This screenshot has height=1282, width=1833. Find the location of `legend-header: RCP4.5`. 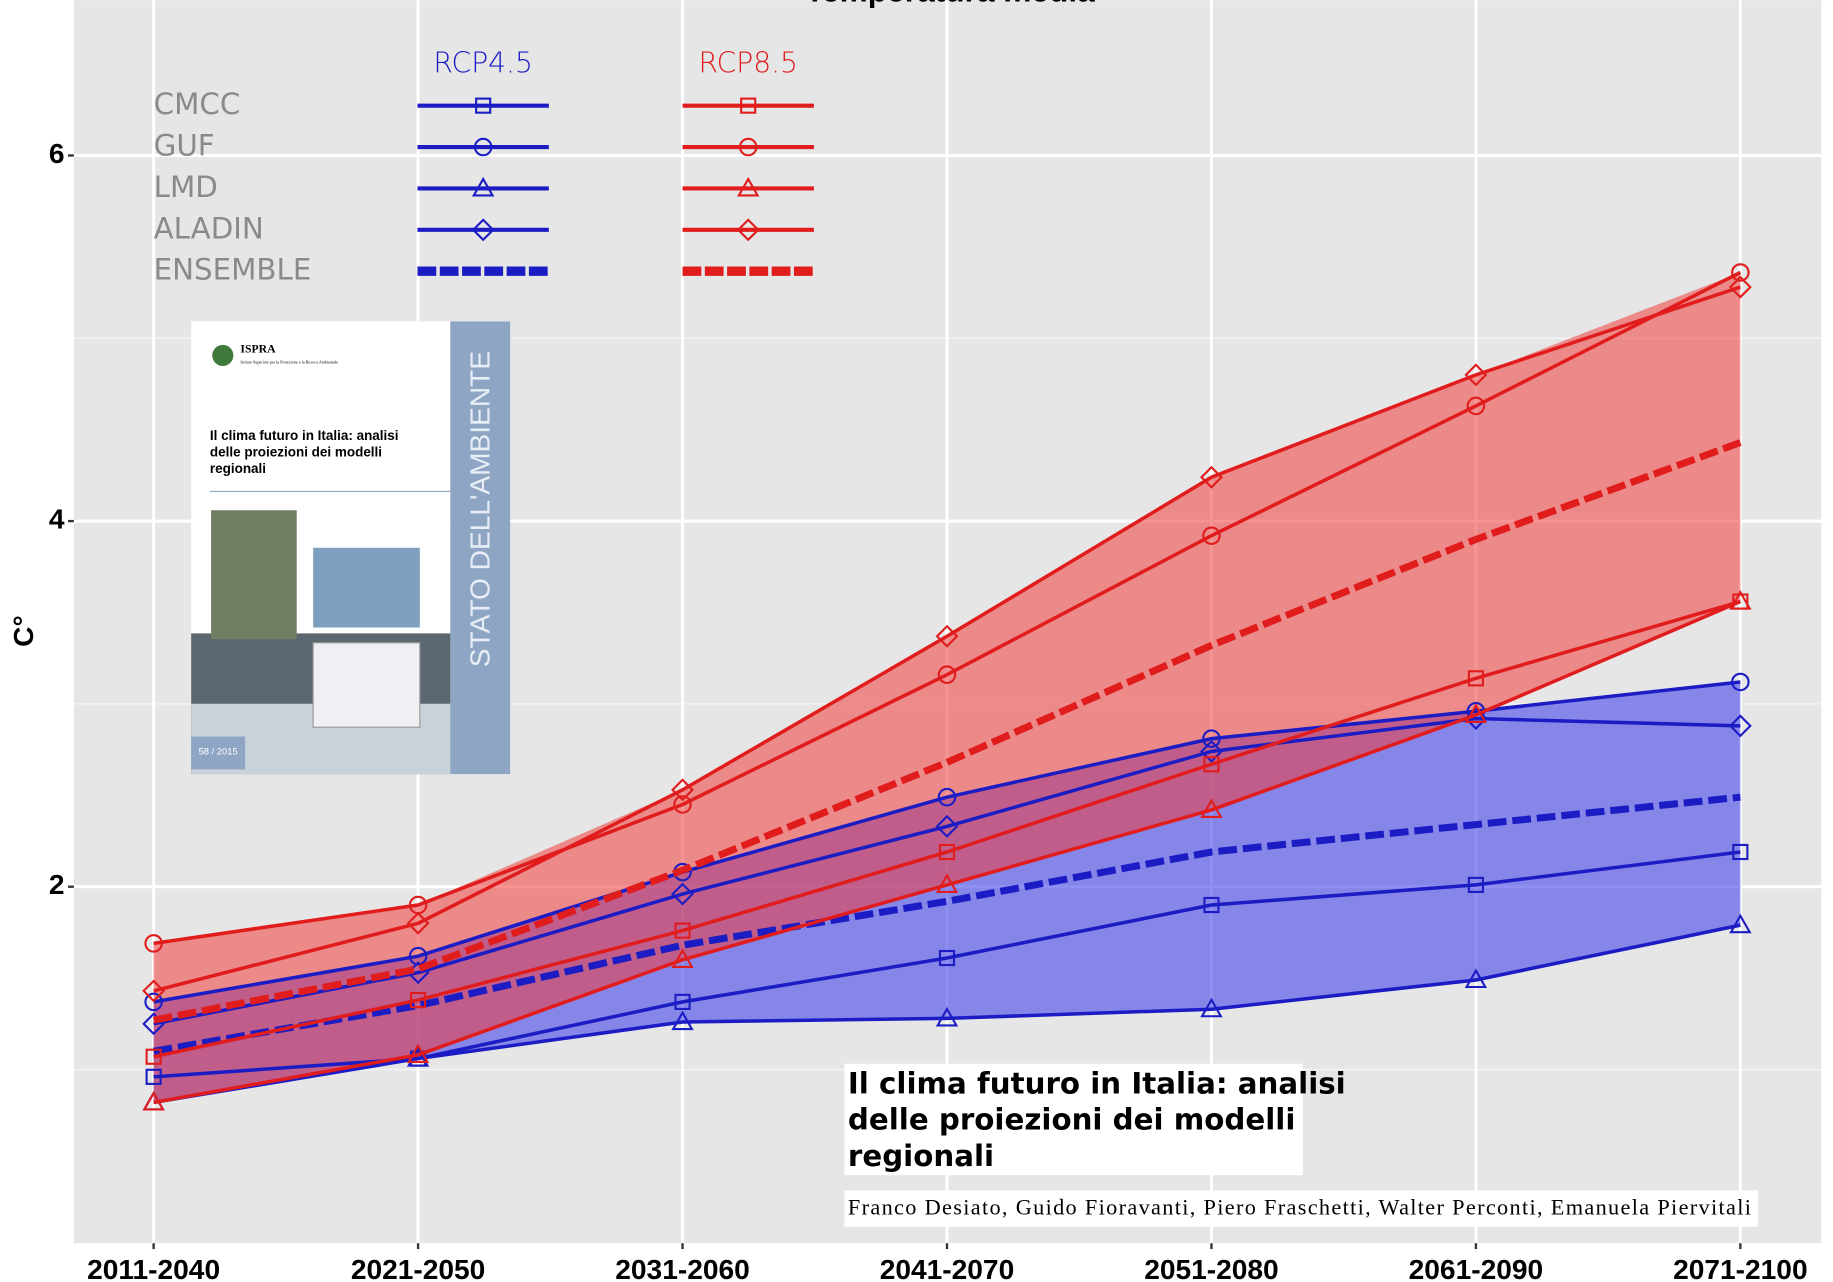

legend-header: RCP4.5 is located at coordinates (482, 63).